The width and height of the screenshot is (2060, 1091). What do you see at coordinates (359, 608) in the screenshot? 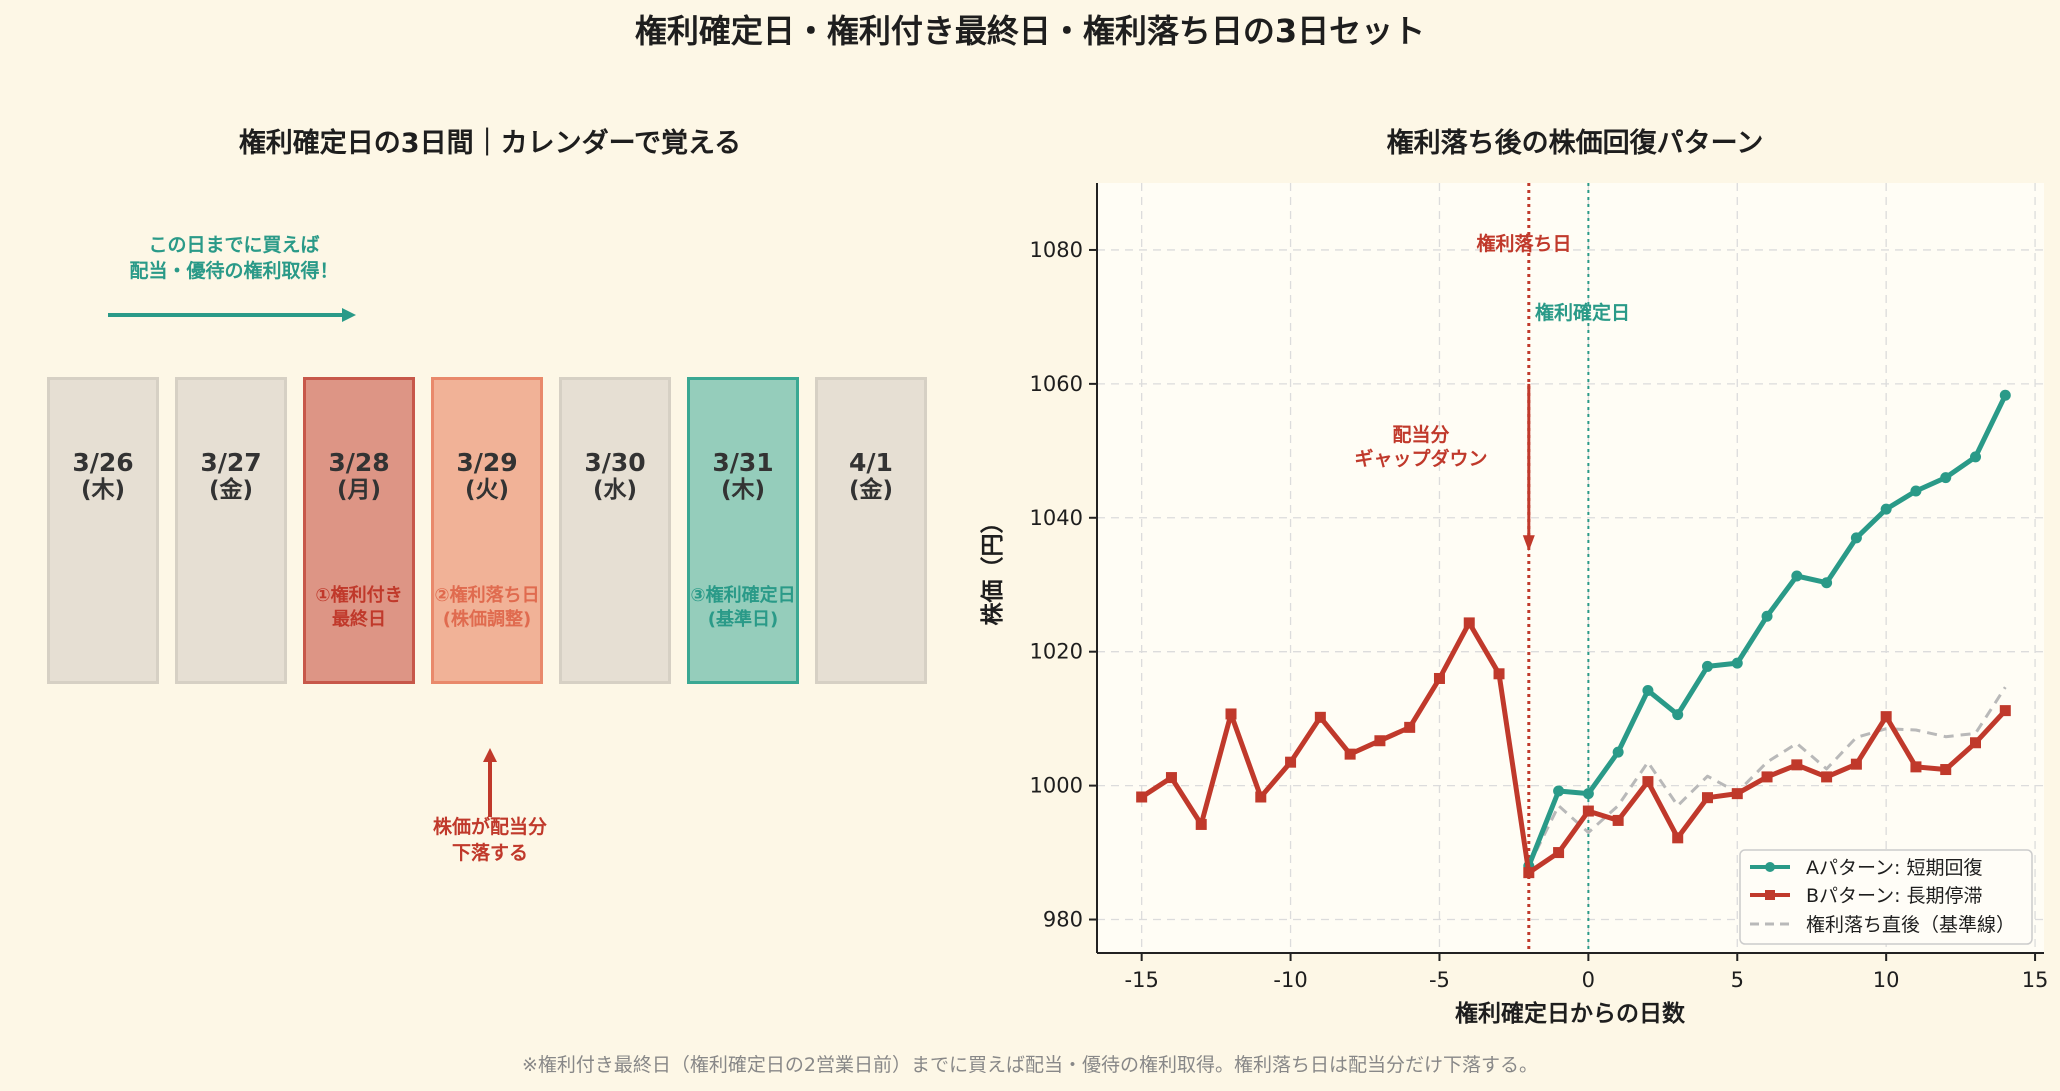
I see `day-note: ①権利付き 最終日` at bounding box center [359, 608].